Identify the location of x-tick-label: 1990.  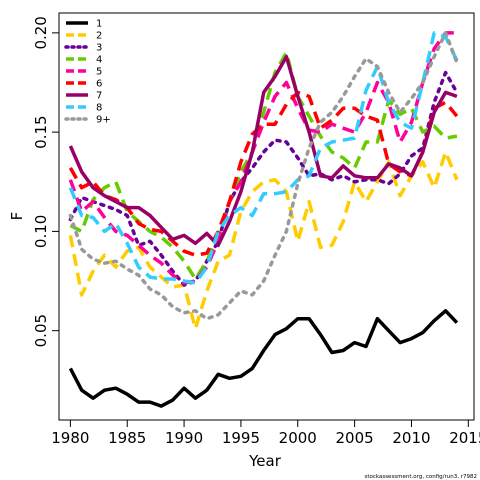
(184, 438).